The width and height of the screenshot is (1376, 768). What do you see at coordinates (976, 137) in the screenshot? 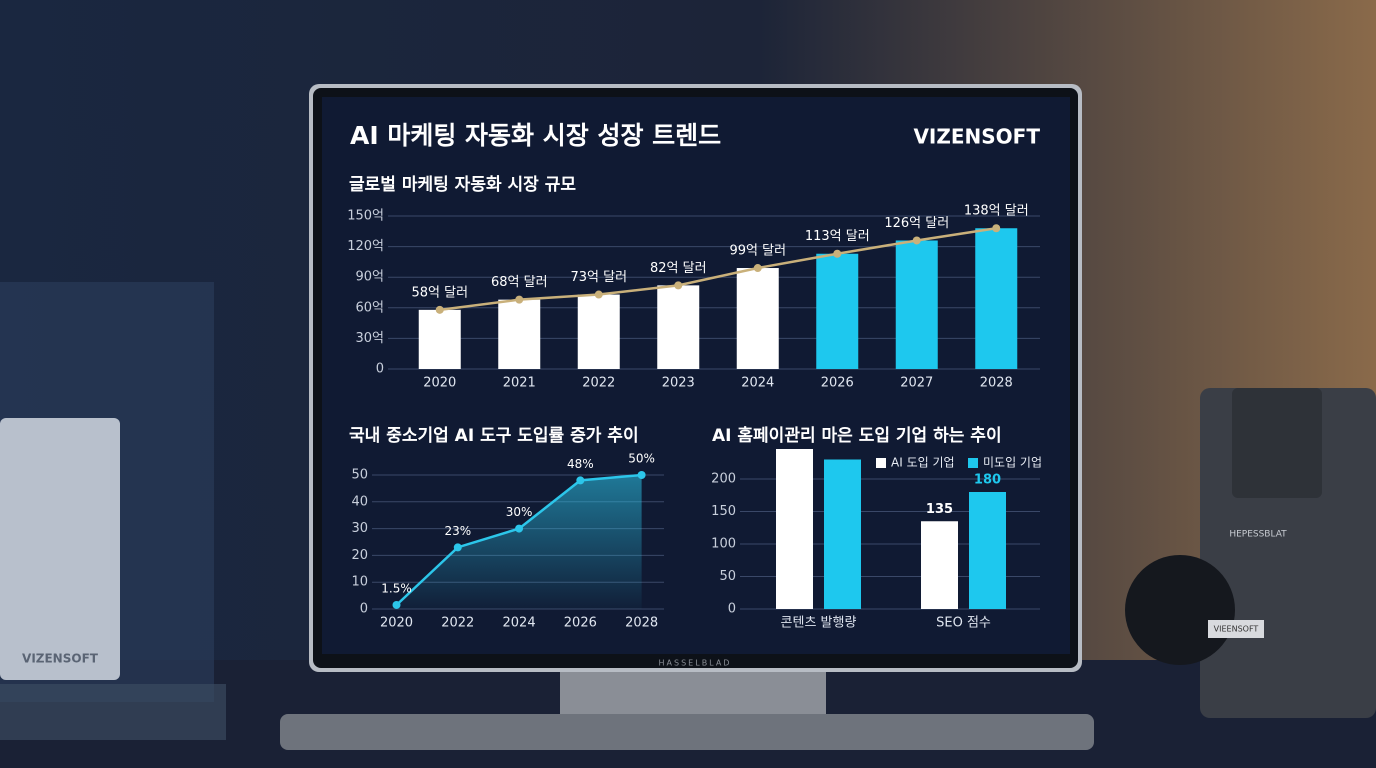
I see `brand: VIZENSOFT` at bounding box center [976, 137].